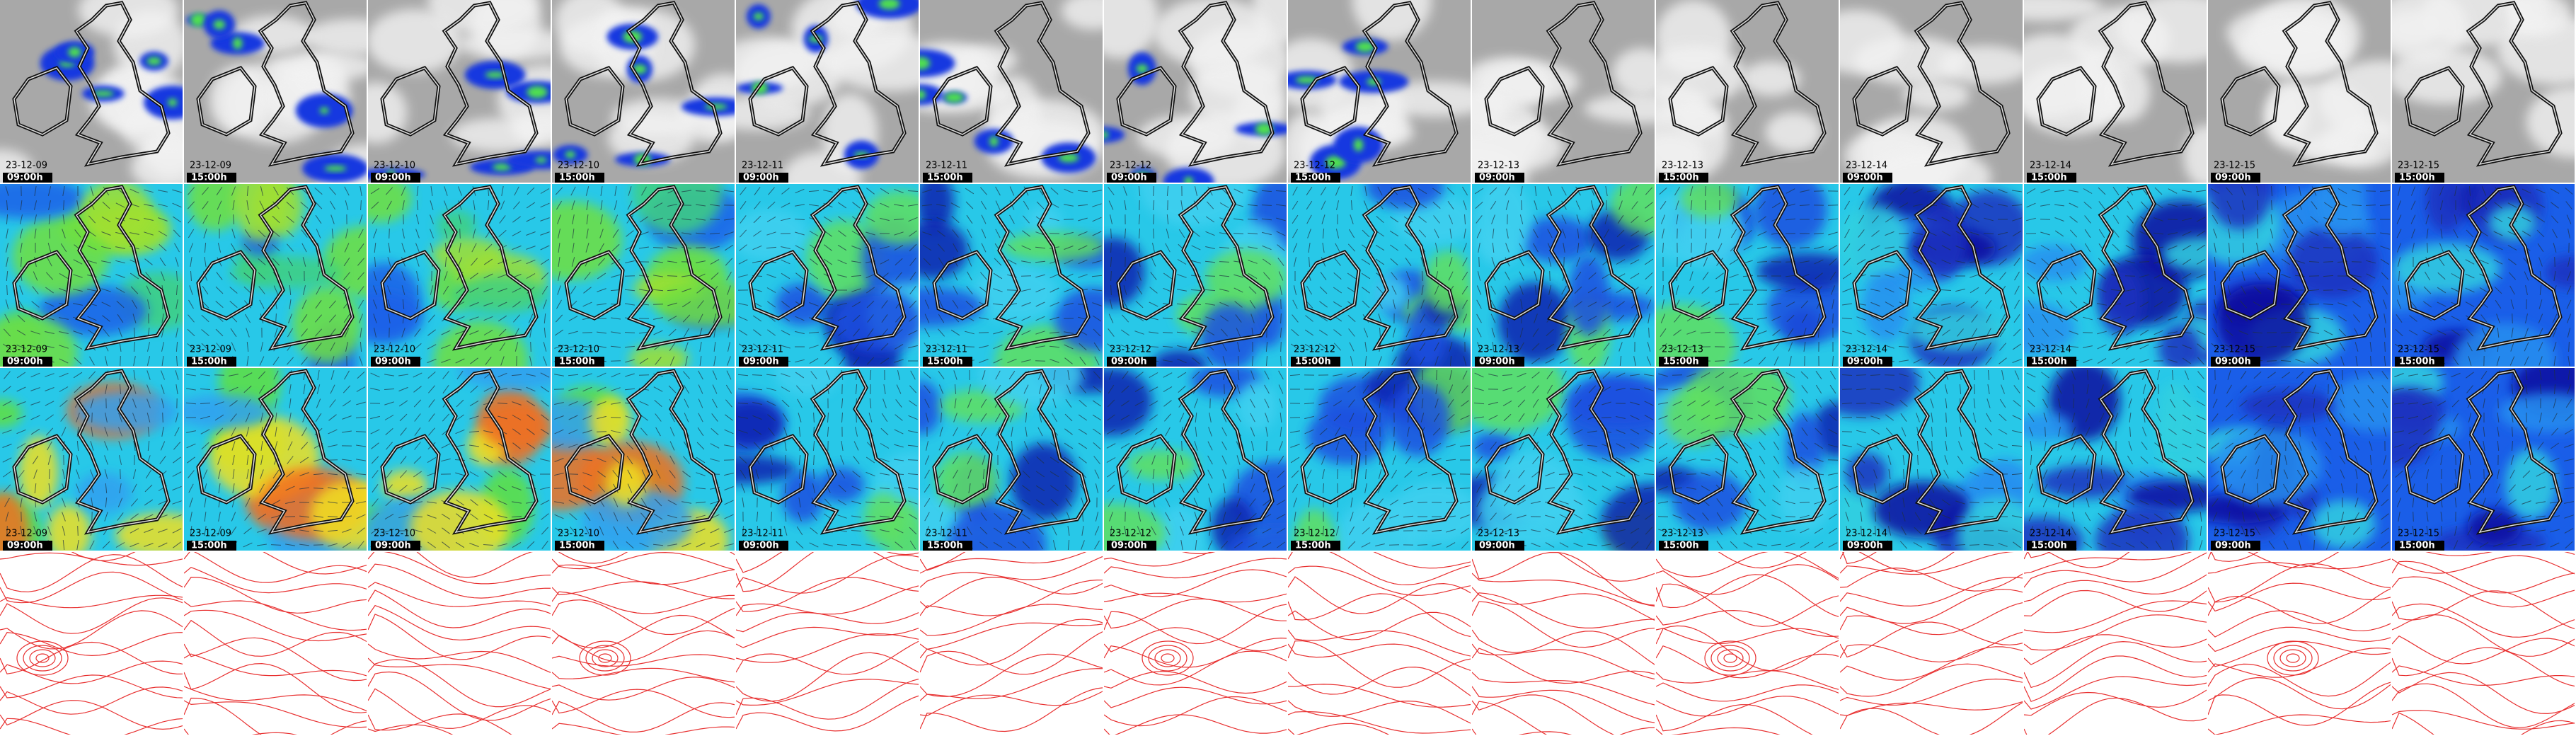  I want to click on map-tile, so click(2483, 644).